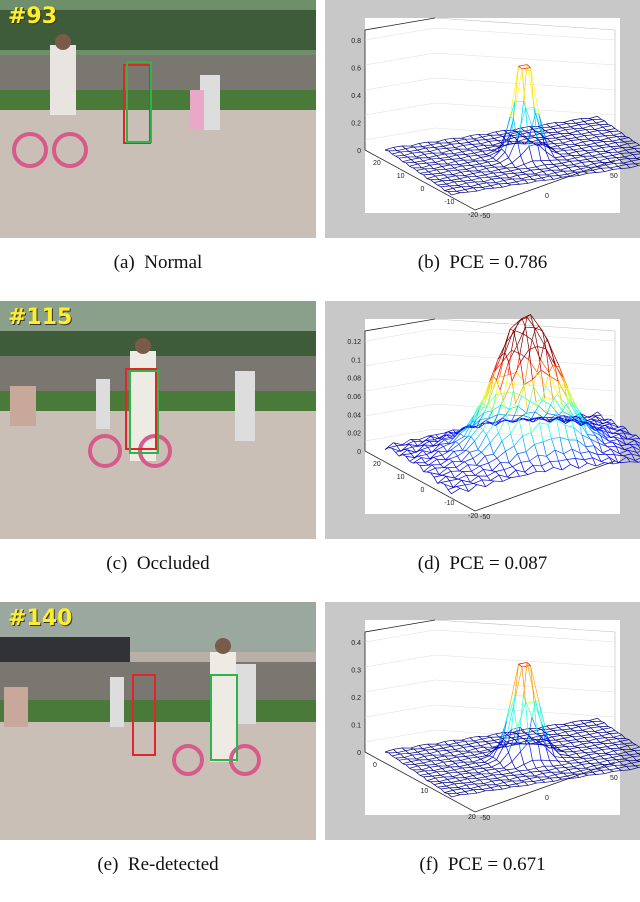 The width and height of the screenshot is (640, 902). Describe the element at coordinates (356, 69) in the screenshot. I see `z-tick-label: 0.6` at that location.